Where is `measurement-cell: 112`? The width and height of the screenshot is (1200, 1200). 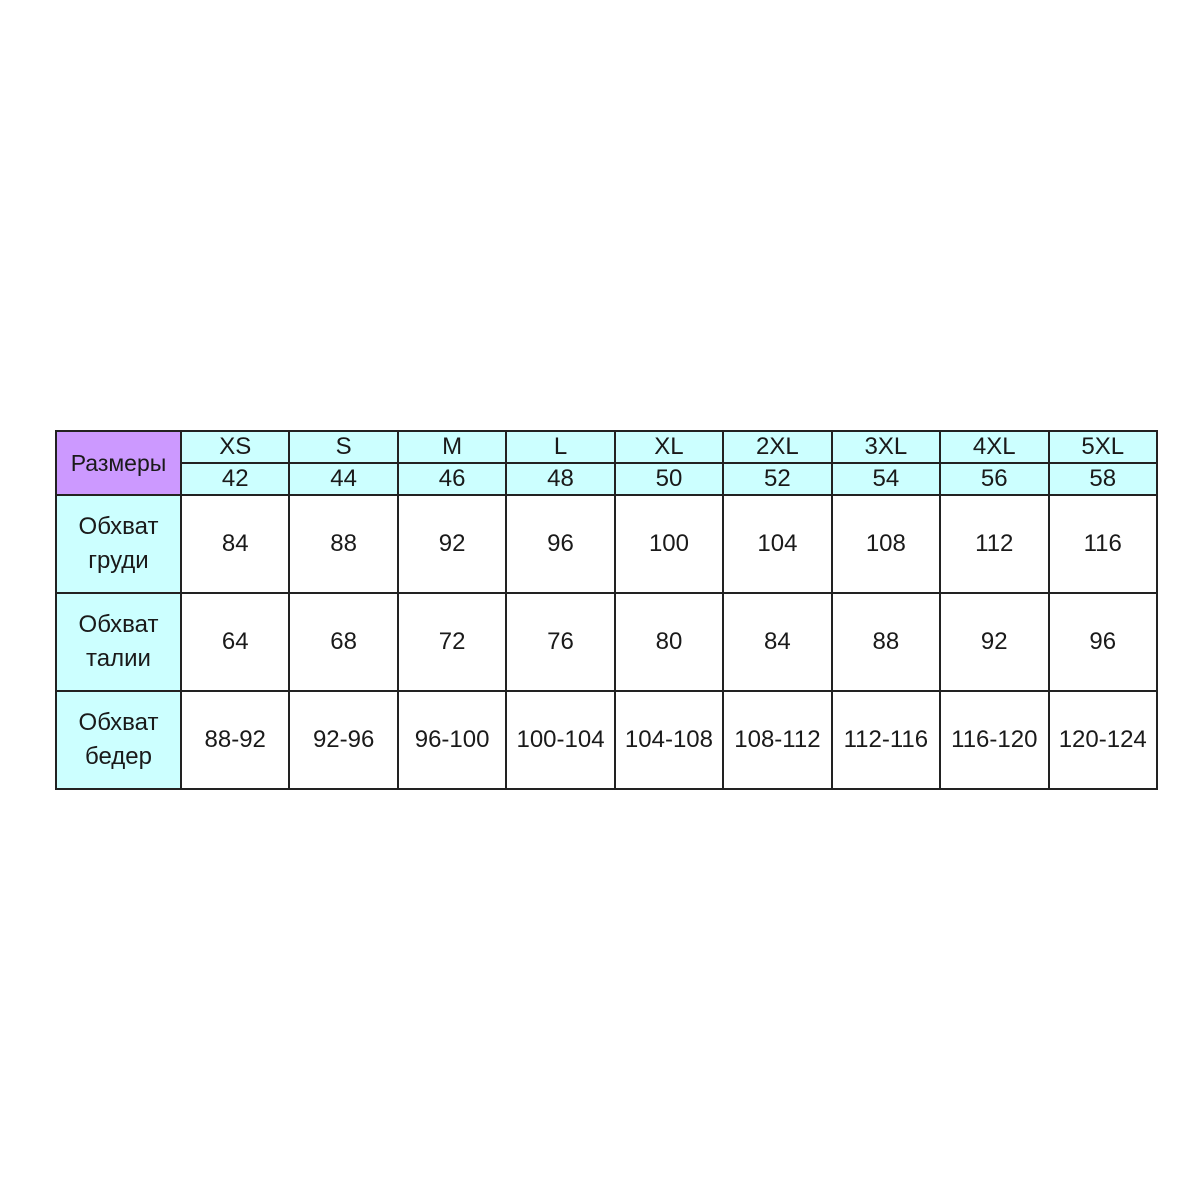 measurement-cell: 112 is located at coordinates (994, 544).